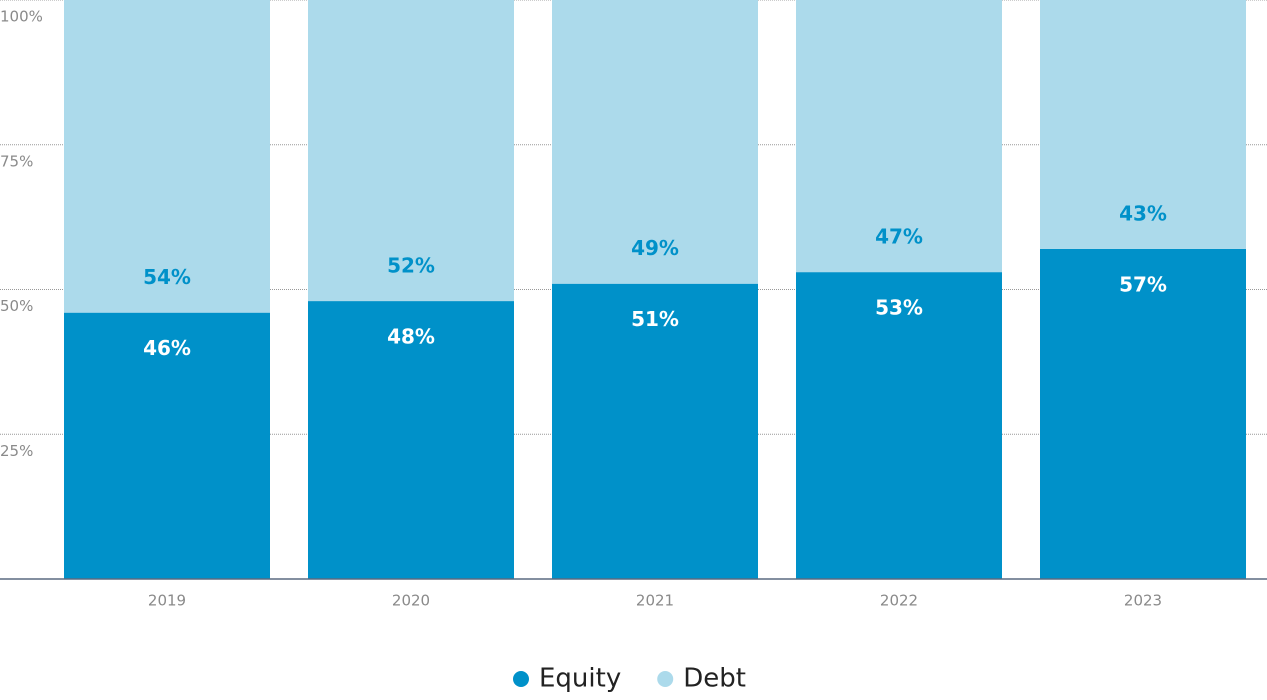 The image size is (1267, 700). Describe the element at coordinates (411, 601) in the screenshot. I see `x-tick-label: 2020` at that location.